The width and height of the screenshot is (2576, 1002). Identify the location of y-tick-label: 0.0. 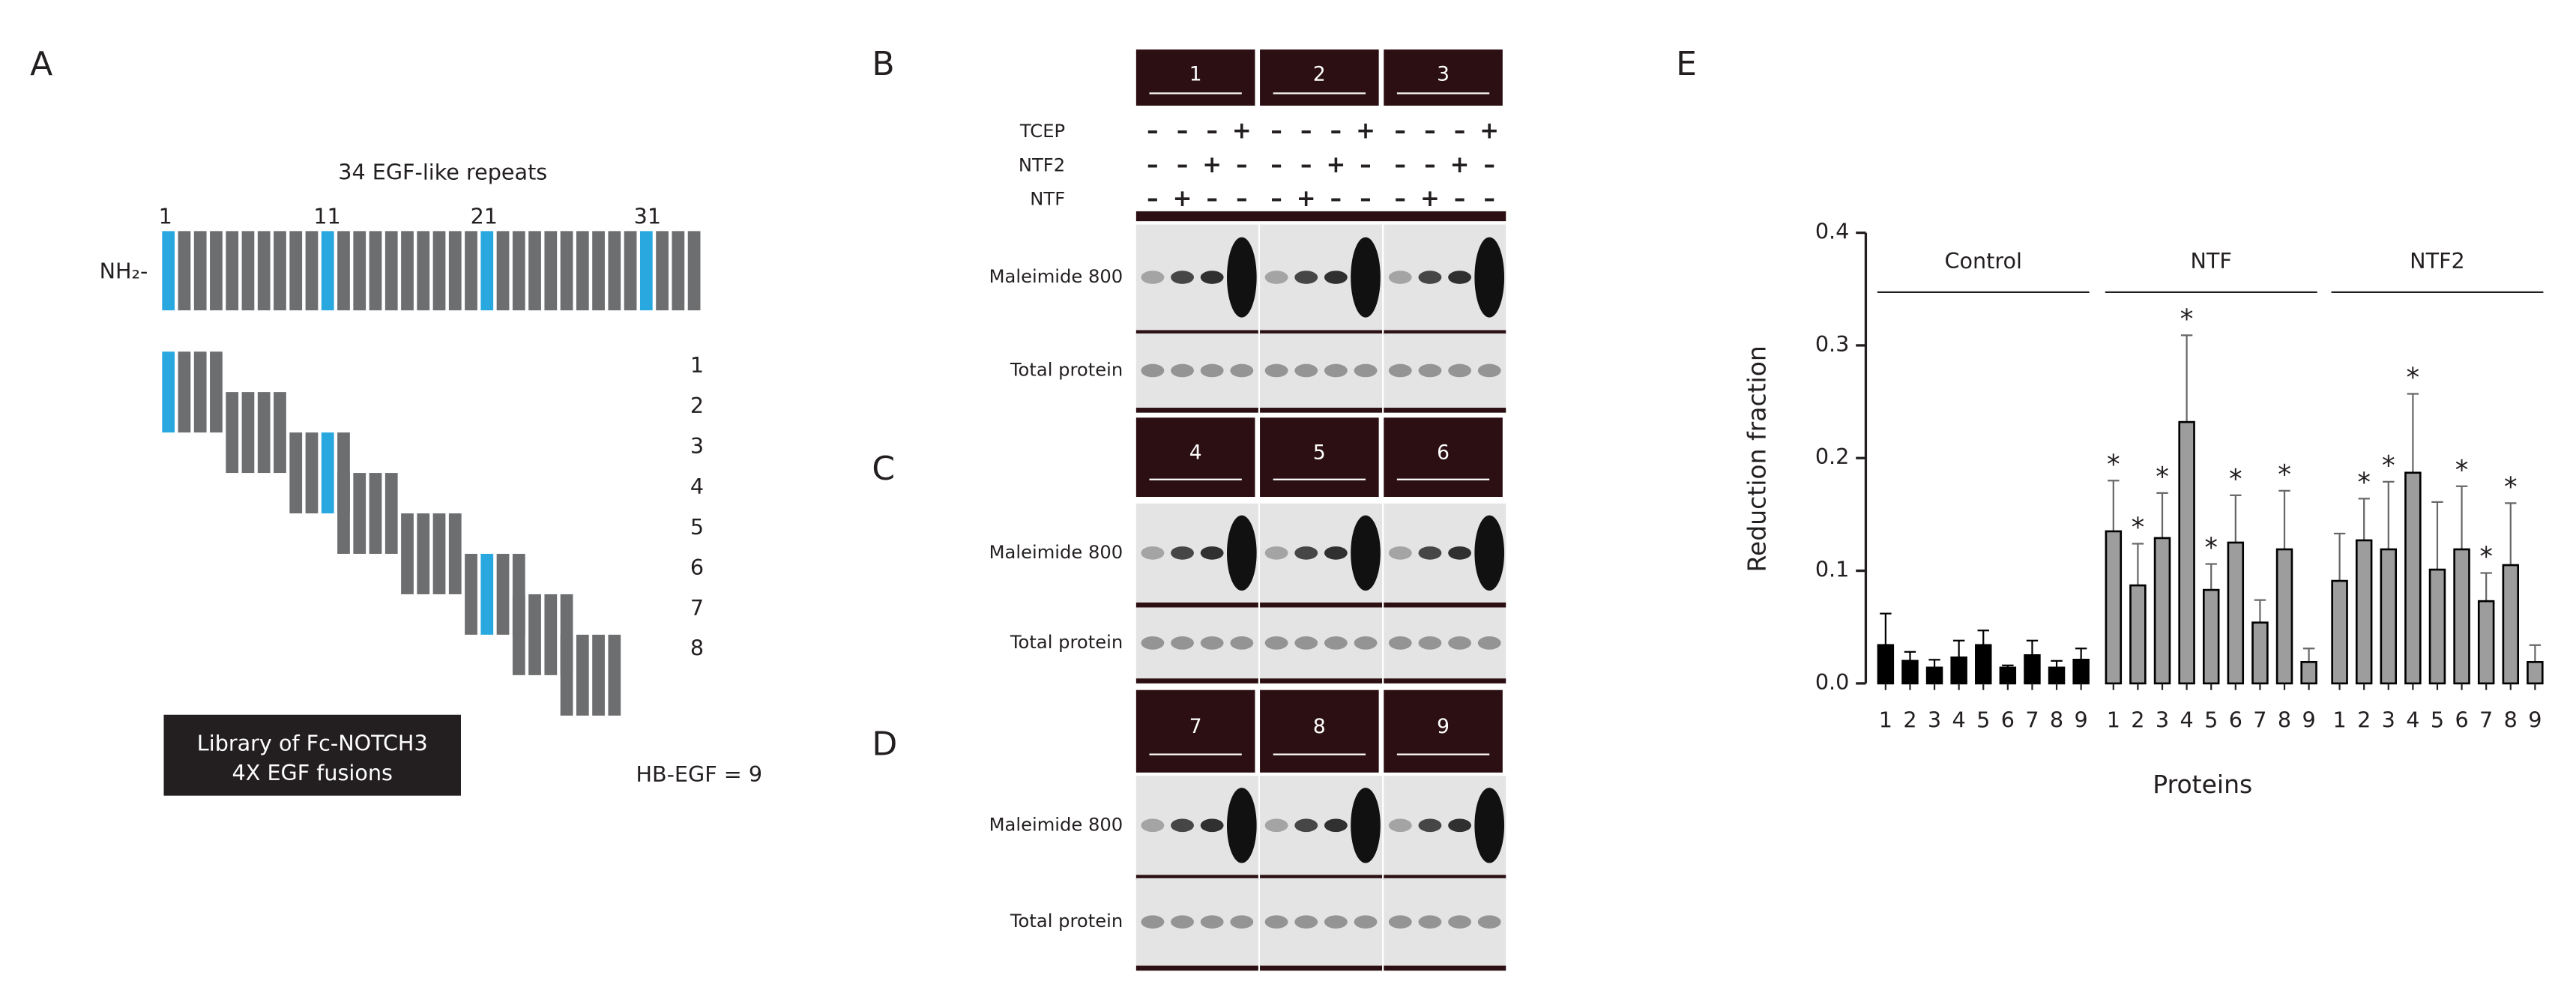
(1833, 682).